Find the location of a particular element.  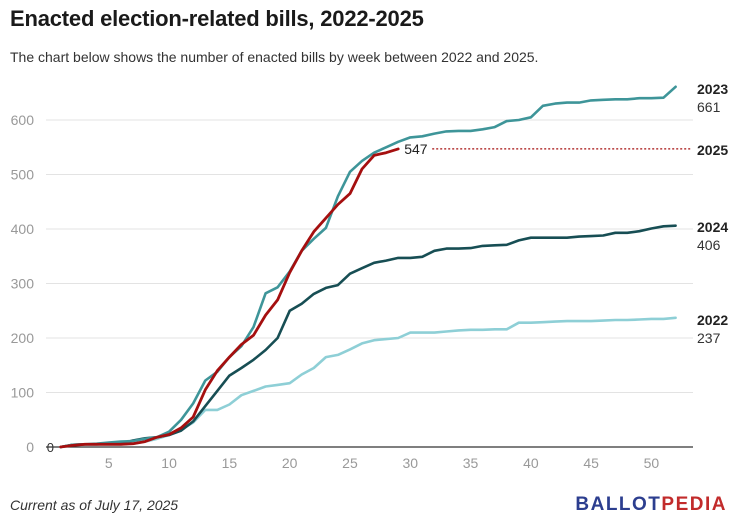

y-tick-label: 500 is located at coordinates (23, 175).